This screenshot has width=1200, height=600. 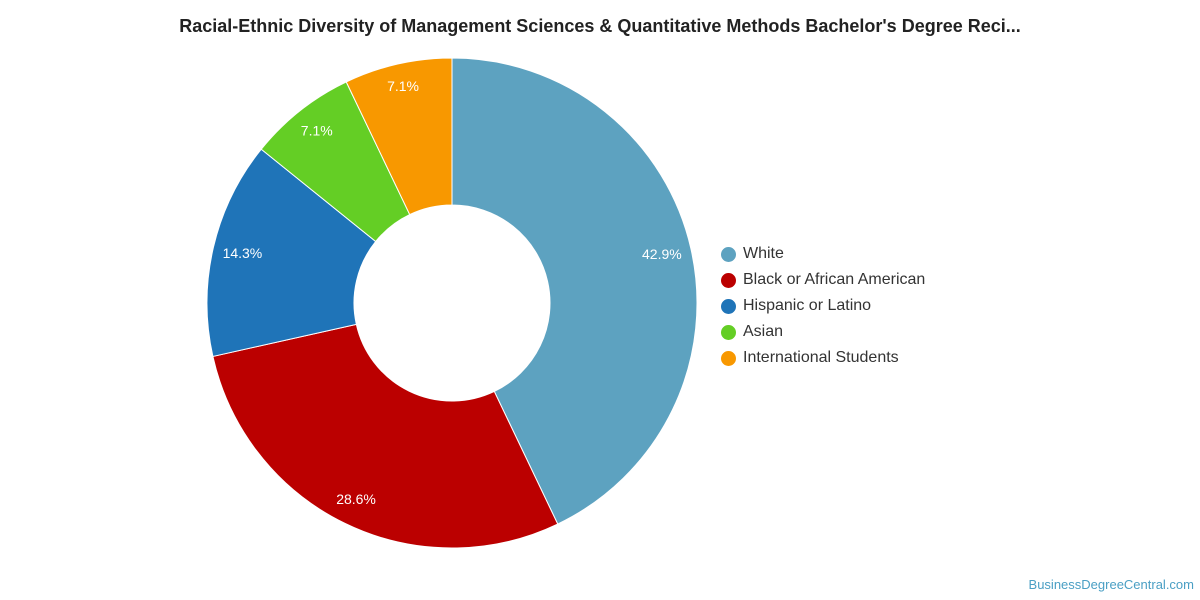 I want to click on slice-label: 42.9%, so click(x=662, y=254).